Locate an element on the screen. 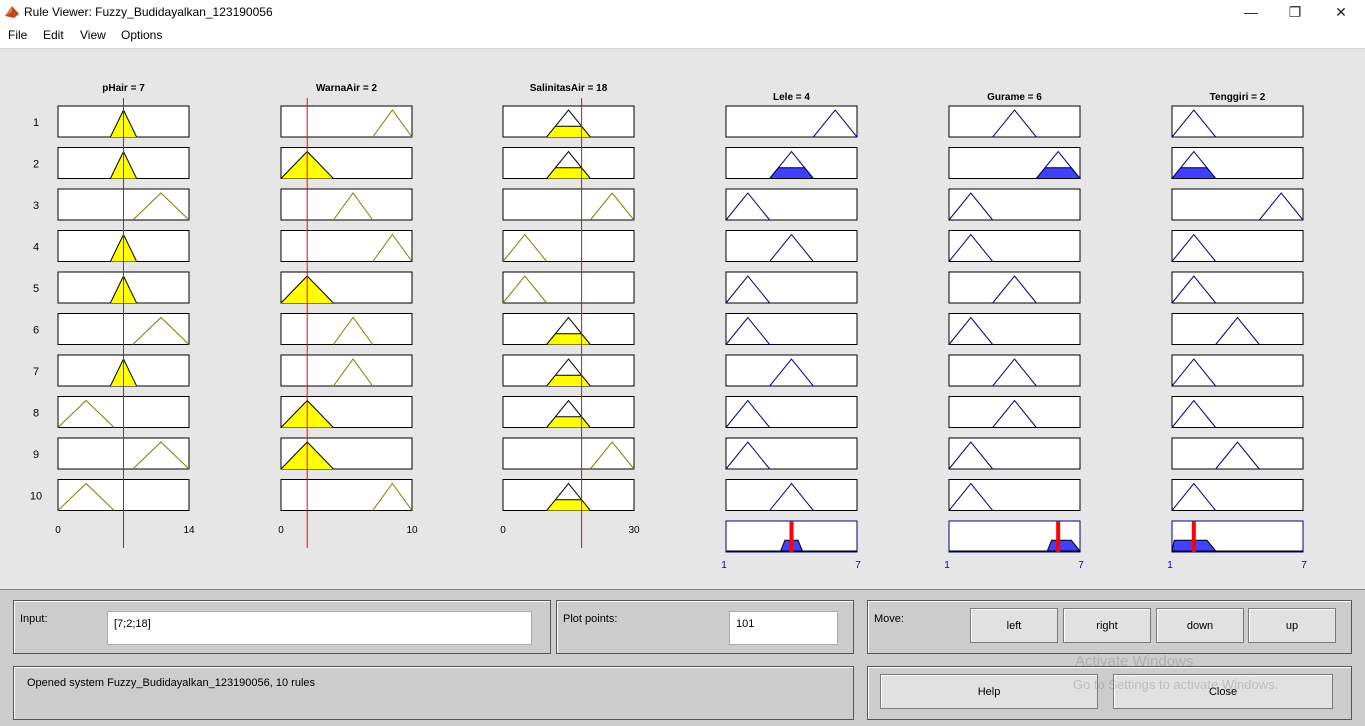  rule-number: 3 is located at coordinates (36, 206).